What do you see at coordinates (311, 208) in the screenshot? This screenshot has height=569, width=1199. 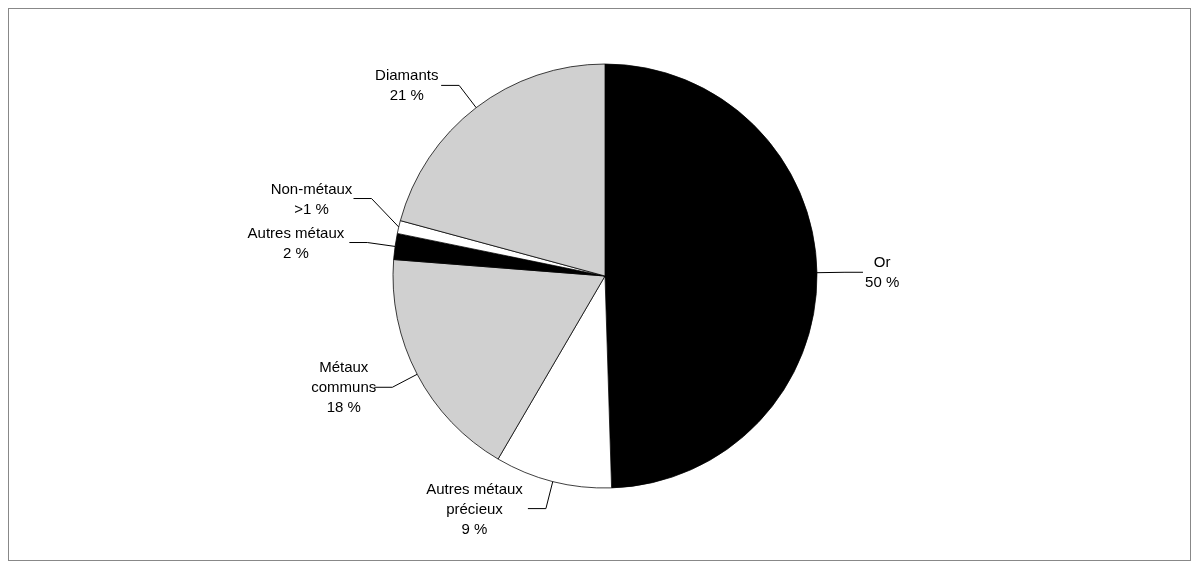 I see `data-label: >1 %` at bounding box center [311, 208].